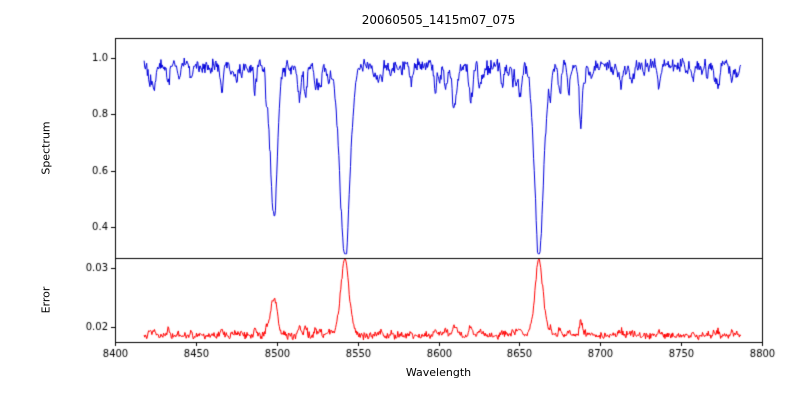 The width and height of the screenshot is (800, 400). Describe the element at coordinates (438, 372) in the screenshot. I see `x-axis-label: Wavelength` at that location.